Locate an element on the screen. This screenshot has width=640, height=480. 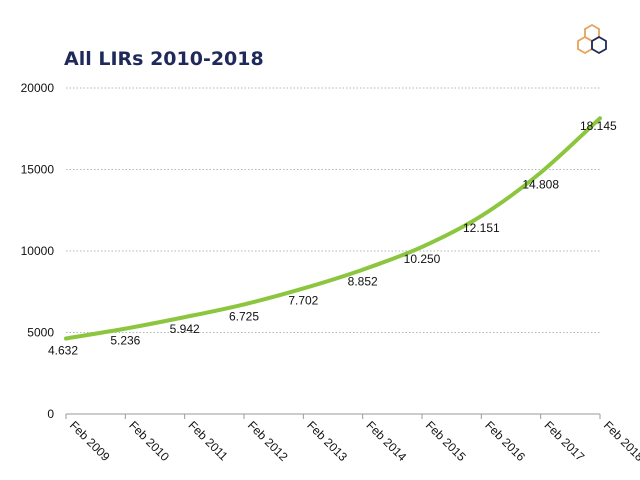
x-tick-label: Feb 2011 is located at coordinates (208, 440).